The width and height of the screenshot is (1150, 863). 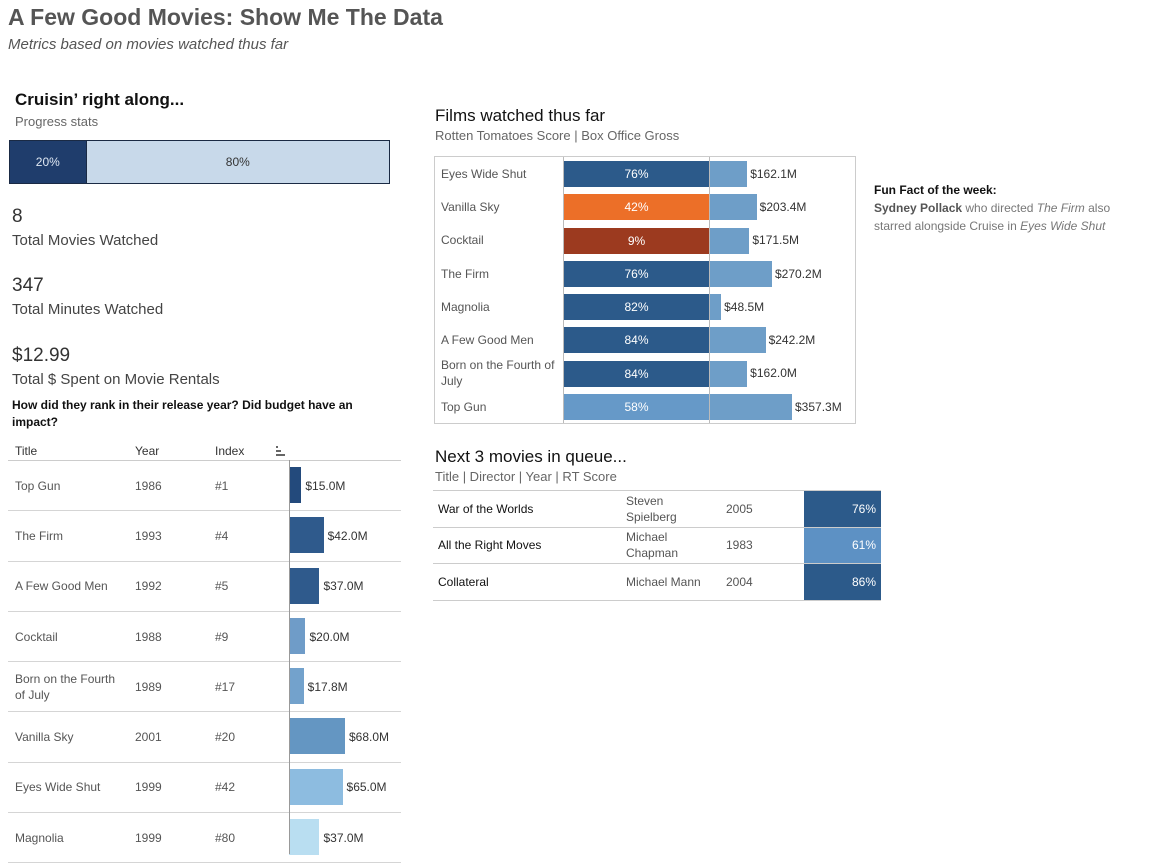 I want to click on ranking-row: Vanilla Sky 2001 #20 $68.0M, so click(x=204, y=737).